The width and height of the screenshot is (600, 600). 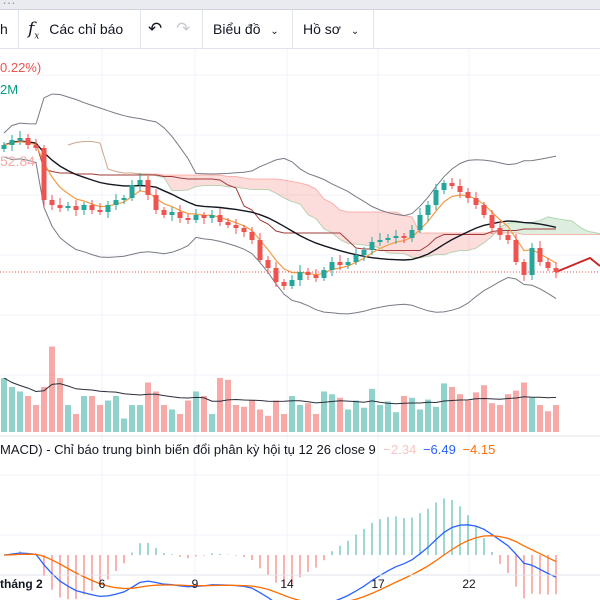 I want to click on indicators-label: Các chỉ báo, so click(x=86, y=29).